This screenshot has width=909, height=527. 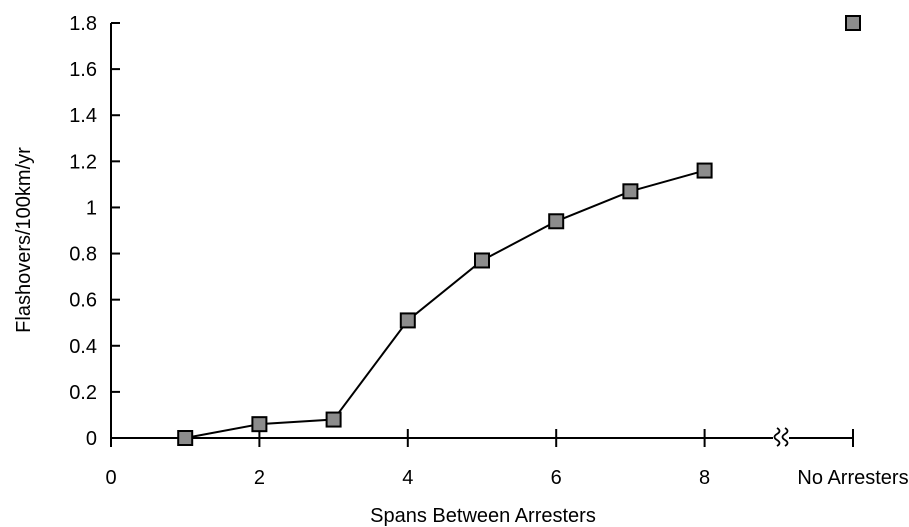 I want to click on y-tick-label: 0.8, so click(x=83, y=255).